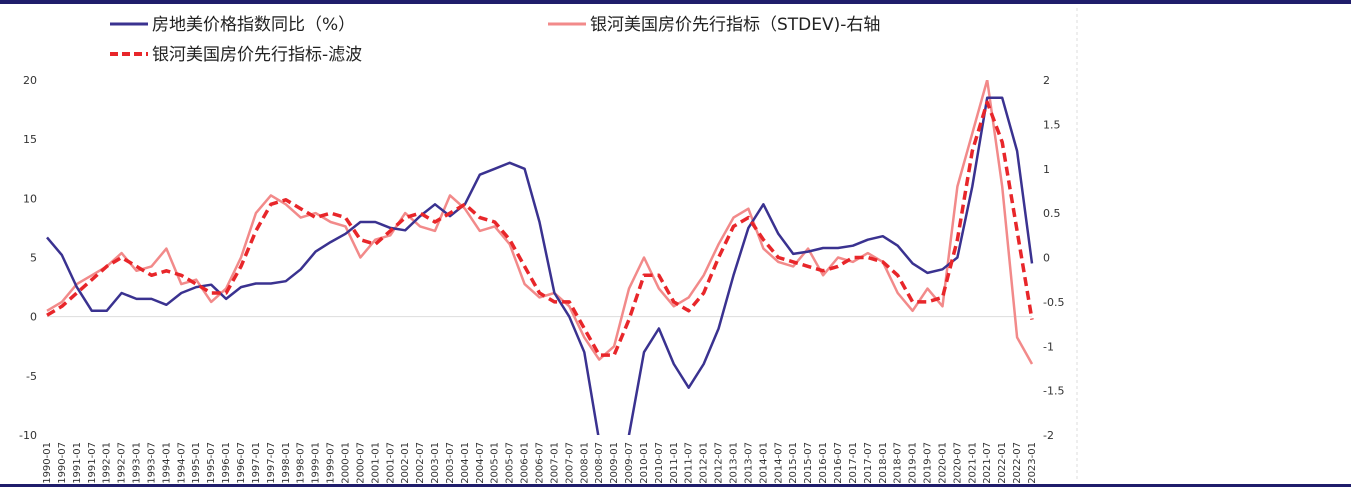  What do you see at coordinates (525, 463) in the screenshot?
I see `x-tick-label: 2006-01` at bounding box center [525, 463].